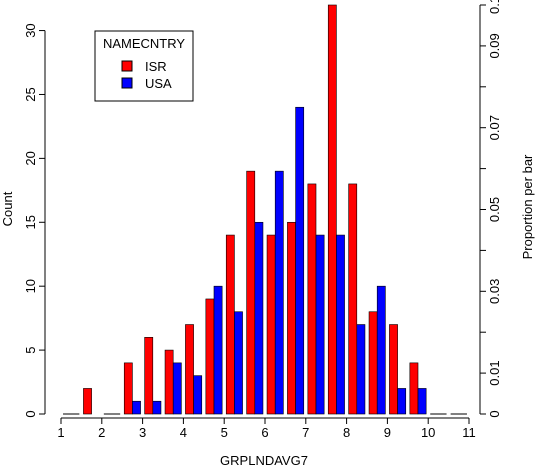 This screenshot has height=469, width=537. Describe the element at coordinates (494, 45) in the screenshot. I see `y2-tick-label-0.09: 0.09` at that location.